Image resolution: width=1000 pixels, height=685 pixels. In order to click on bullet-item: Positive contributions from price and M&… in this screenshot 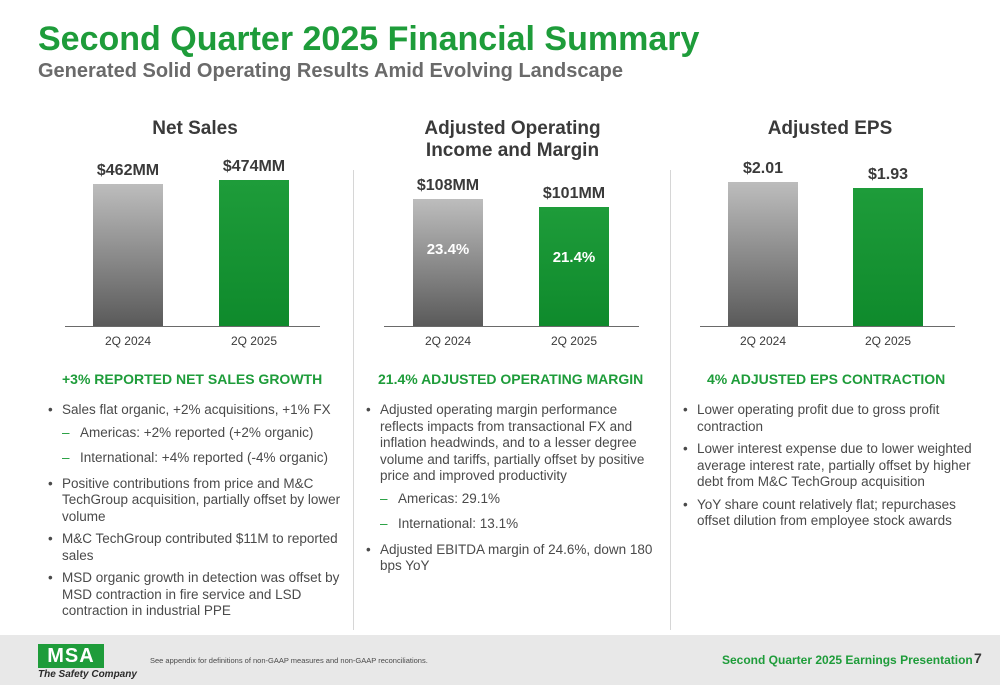, I will do `click(194, 501)`.